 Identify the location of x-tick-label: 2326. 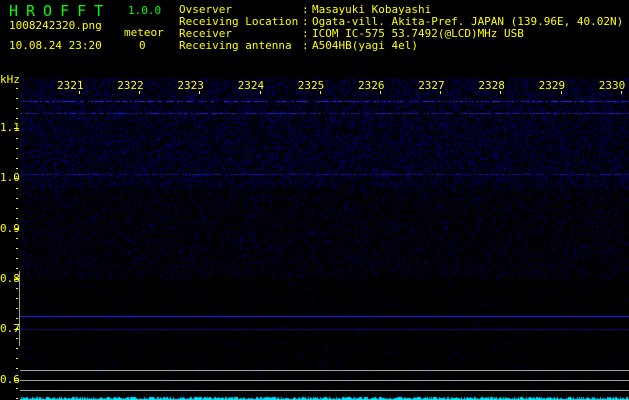
(371, 85).